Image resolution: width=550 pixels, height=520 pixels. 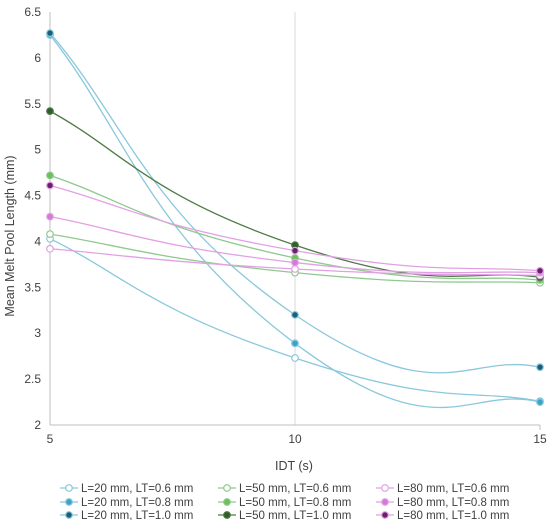 I want to click on legend-item: L=20 mm, LT=0.6 mm, so click(x=126, y=489).